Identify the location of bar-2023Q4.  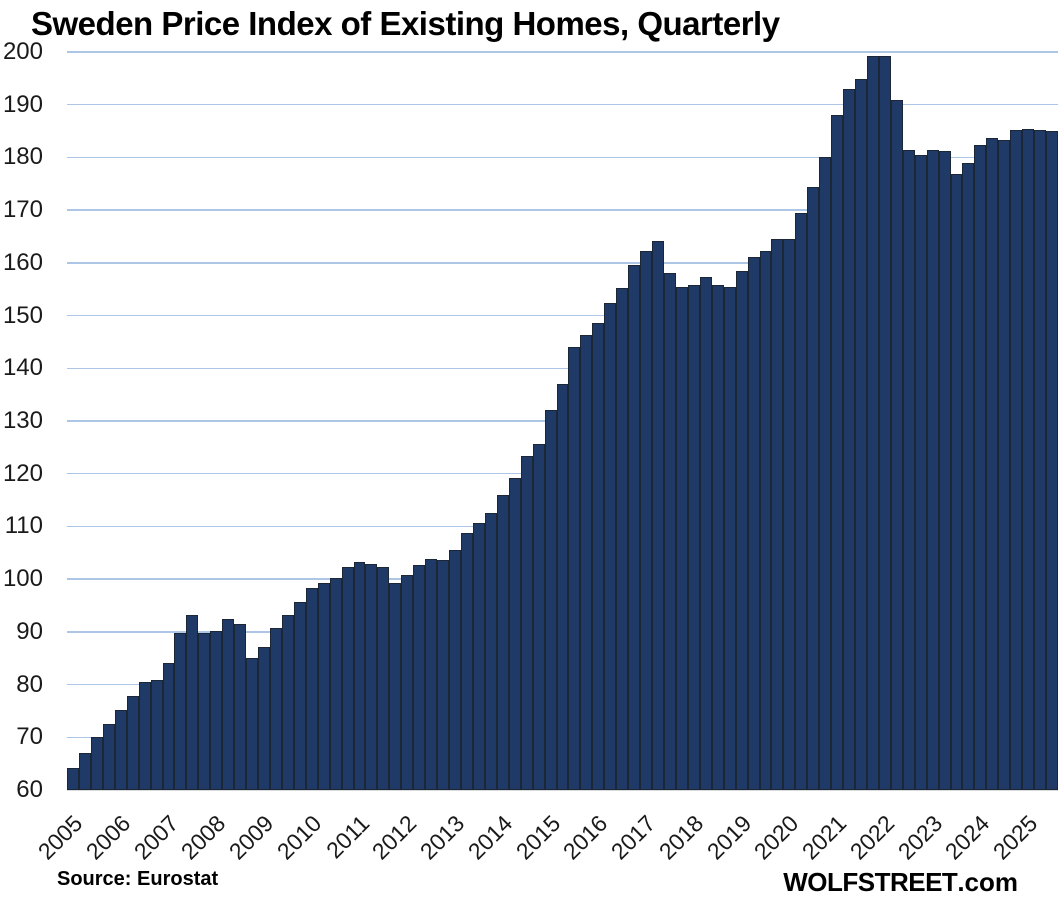
(968, 476).